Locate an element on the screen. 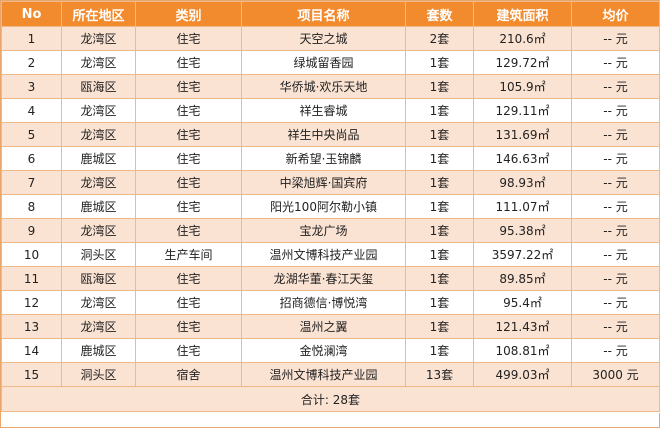 This screenshot has width=660, height=428. spacer-cell is located at coordinates (330, 412).